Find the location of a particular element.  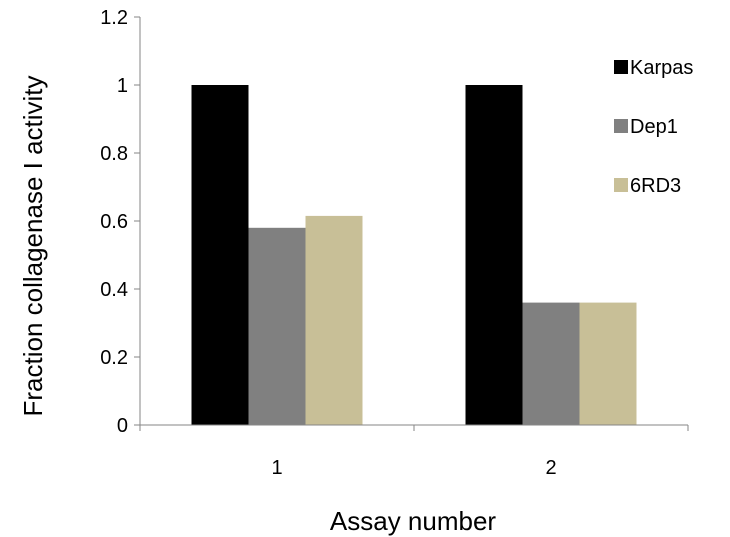

x-tick-label: 1 is located at coordinates (276, 468).